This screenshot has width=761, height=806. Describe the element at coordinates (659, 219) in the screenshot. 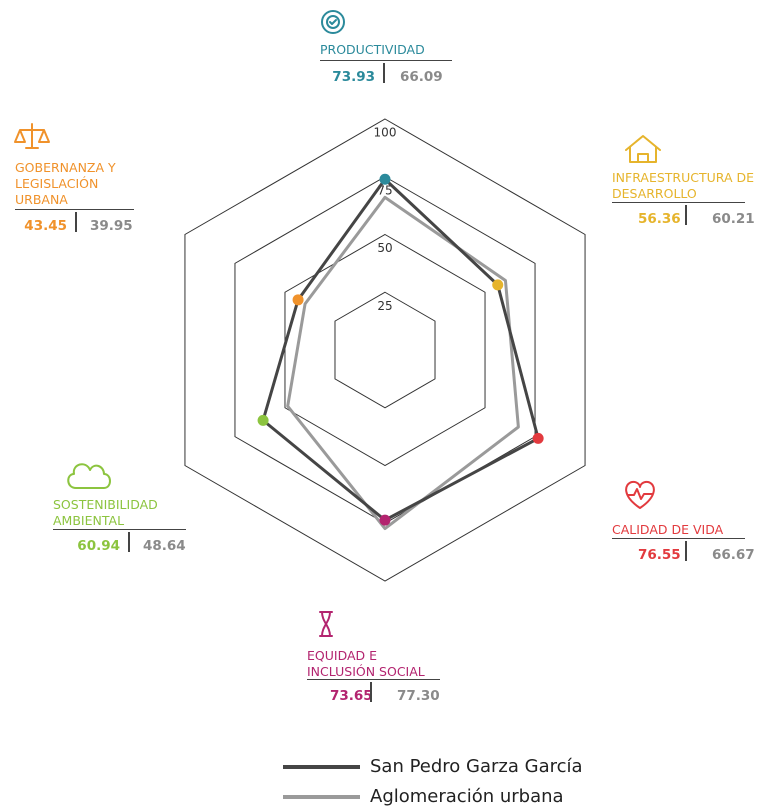

I see `primary-value: 56.36` at that location.